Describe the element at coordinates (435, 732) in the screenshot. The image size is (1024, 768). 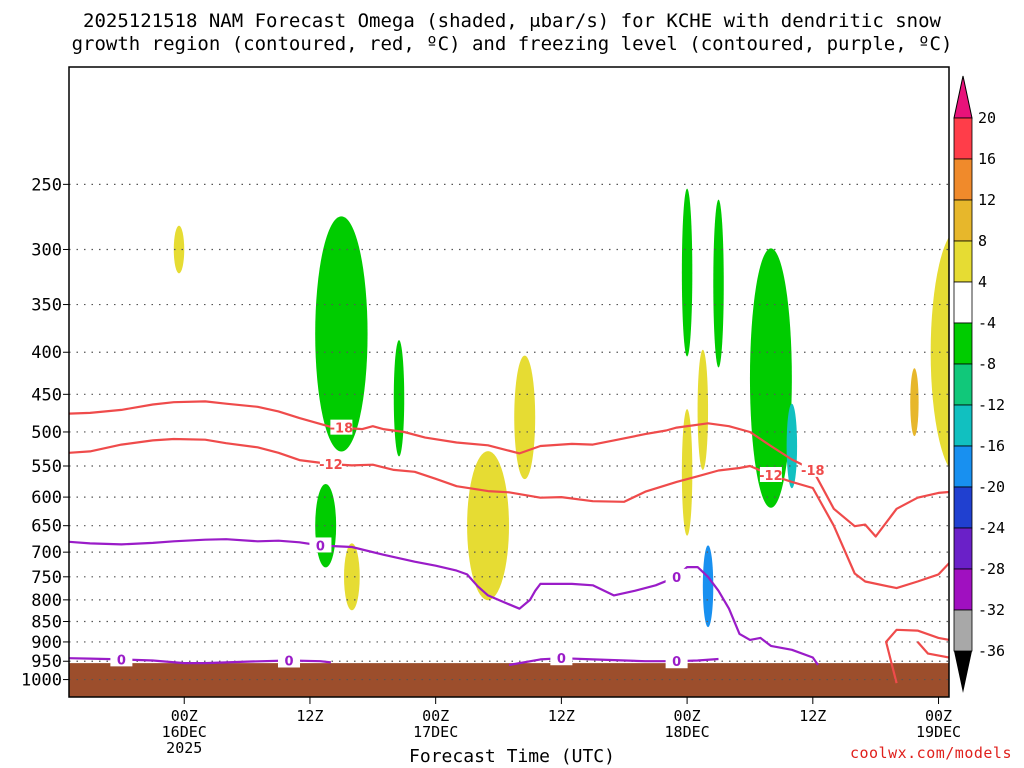
I see `time-tick-label: 17DEC` at that location.